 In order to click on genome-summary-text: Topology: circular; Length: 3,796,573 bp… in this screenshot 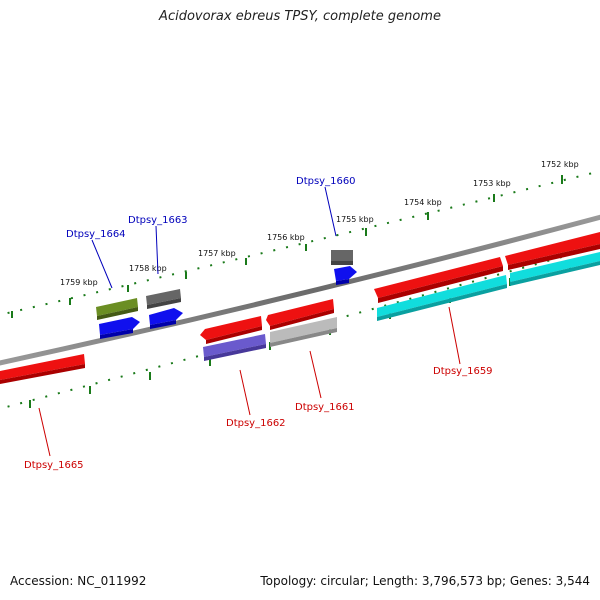, I will do `click(425, 581)`.